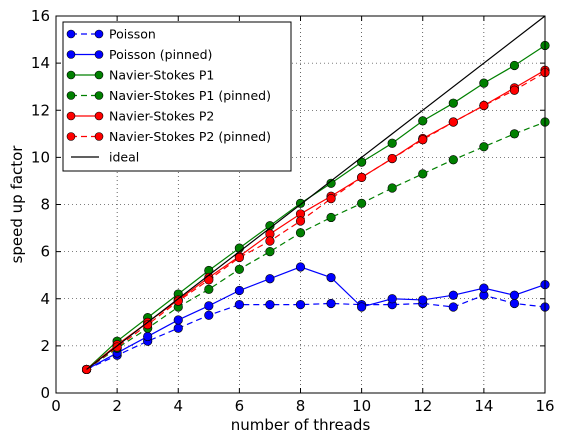 Image resolution: width=563 pixels, height=440 pixels. I want to click on legend-label: Poisson (pinned), so click(160, 54).